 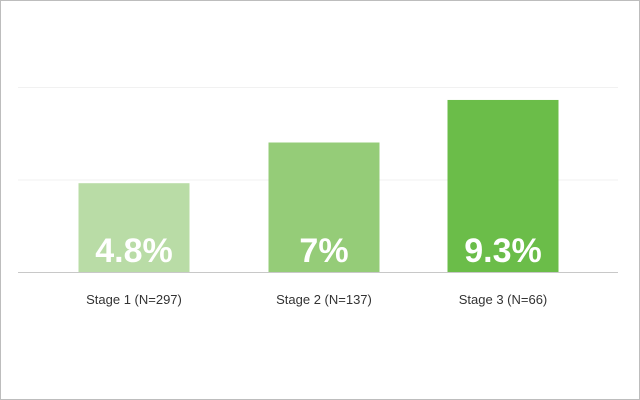 I want to click on value-labels: 4.8% 7% 9.3%, so click(x=318, y=251).